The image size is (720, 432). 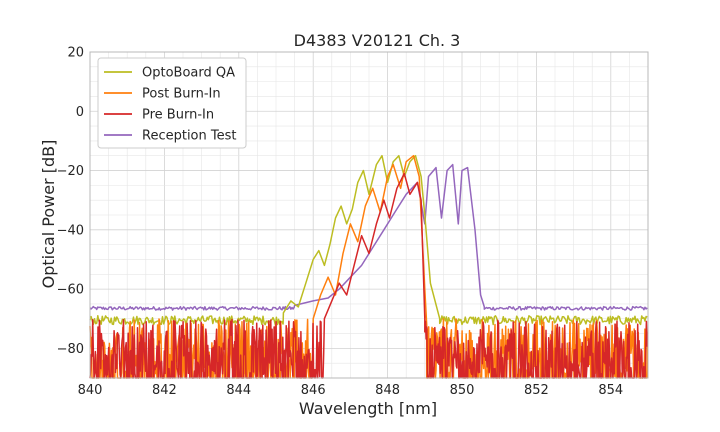 I want to click on y-tick-label: 20, so click(x=75, y=53).